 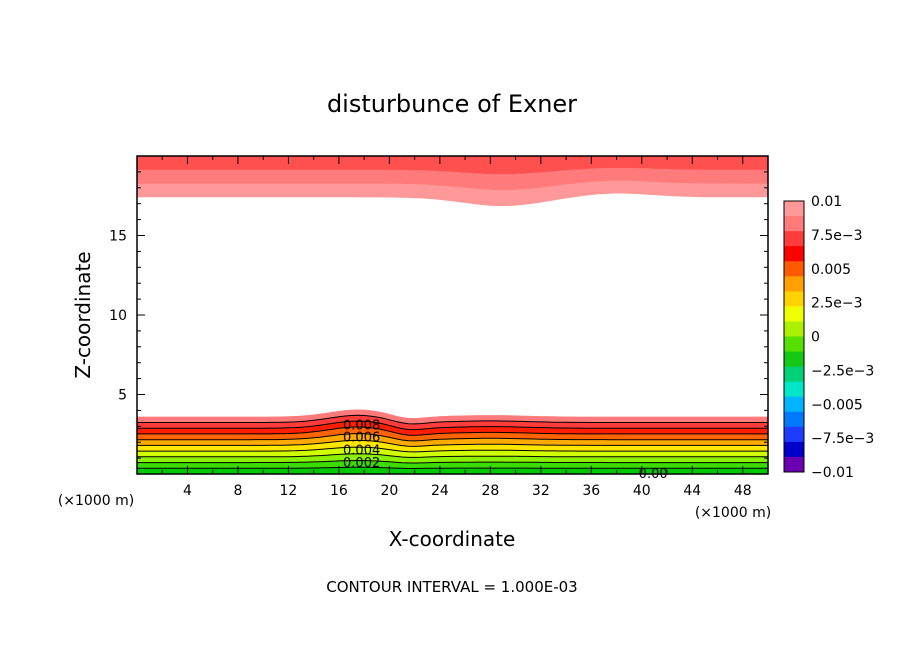 What do you see at coordinates (815, 338) in the screenshot?
I see `colorbar-label: 0` at bounding box center [815, 338].